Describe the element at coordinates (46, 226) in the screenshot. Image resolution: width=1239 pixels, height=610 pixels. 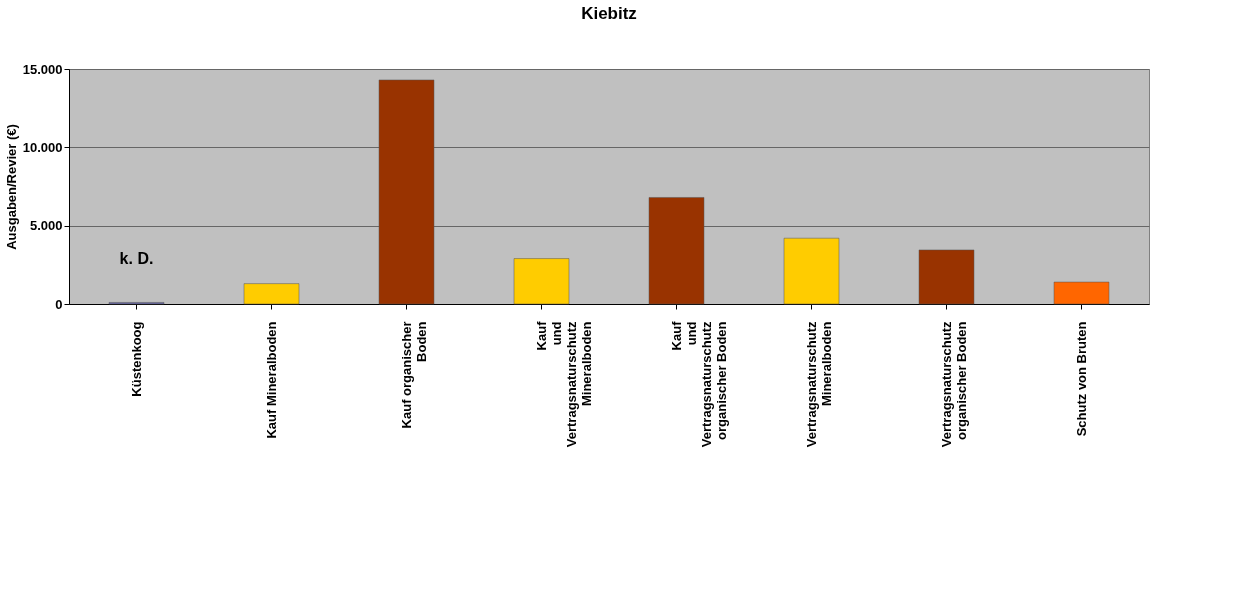
I see `y-tick-label: 5.000` at that location.